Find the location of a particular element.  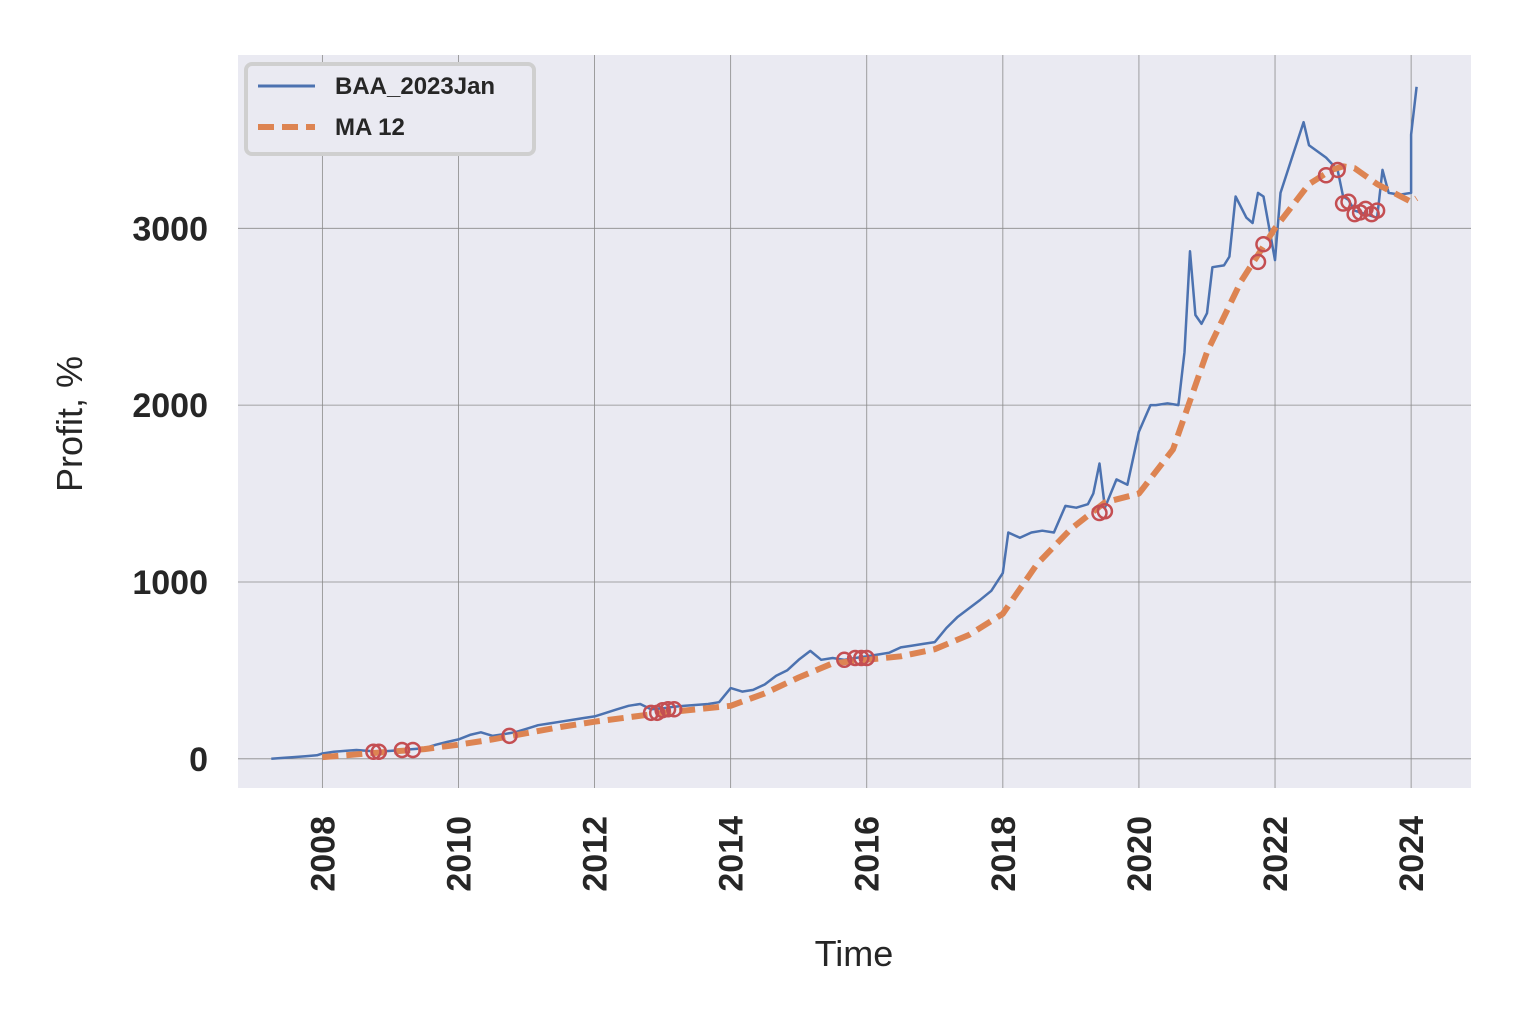

x-tick-label: 2024 is located at coordinates (1412, 854).